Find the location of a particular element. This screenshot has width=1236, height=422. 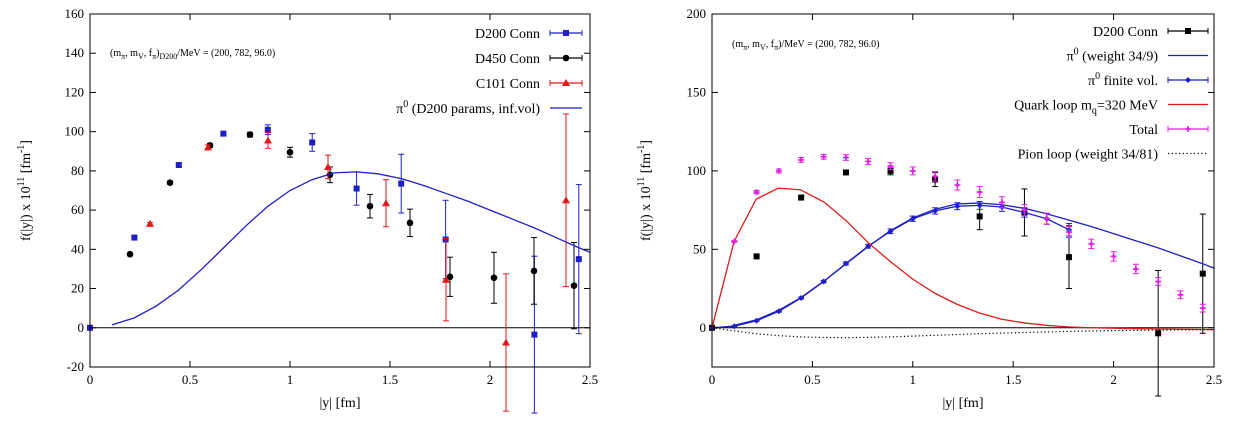

right-ytick-label: 0 is located at coordinates (703, 327).